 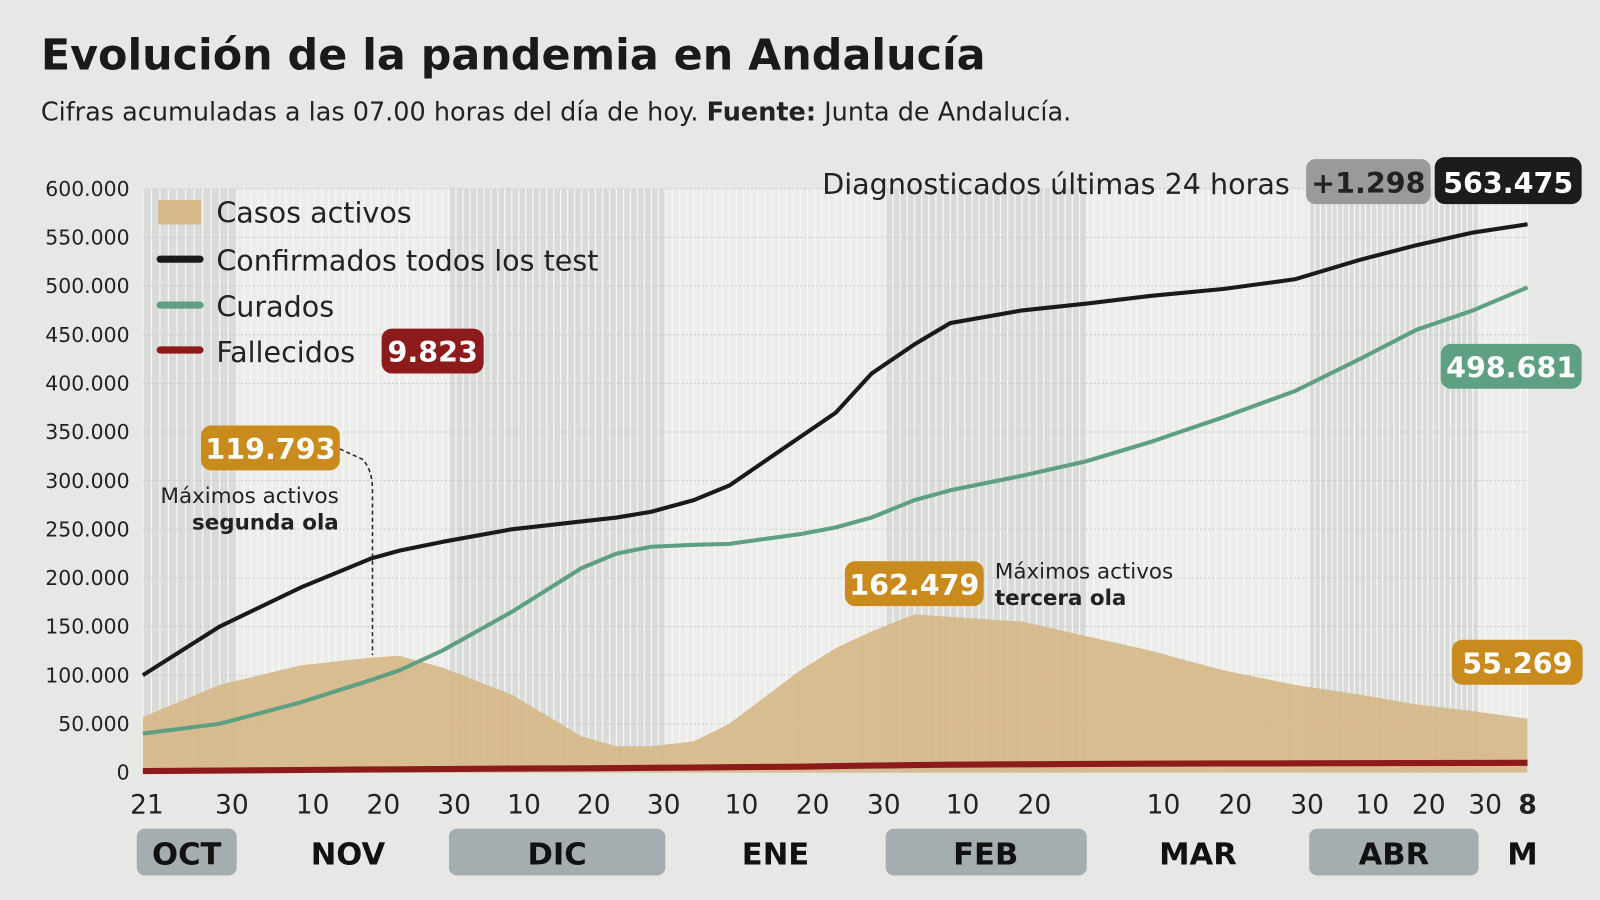 What do you see at coordinates (407, 260) in the screenshot?
I see `legend-label-confirmados: Confirmados todos los test` at bounding box center [407, 260].